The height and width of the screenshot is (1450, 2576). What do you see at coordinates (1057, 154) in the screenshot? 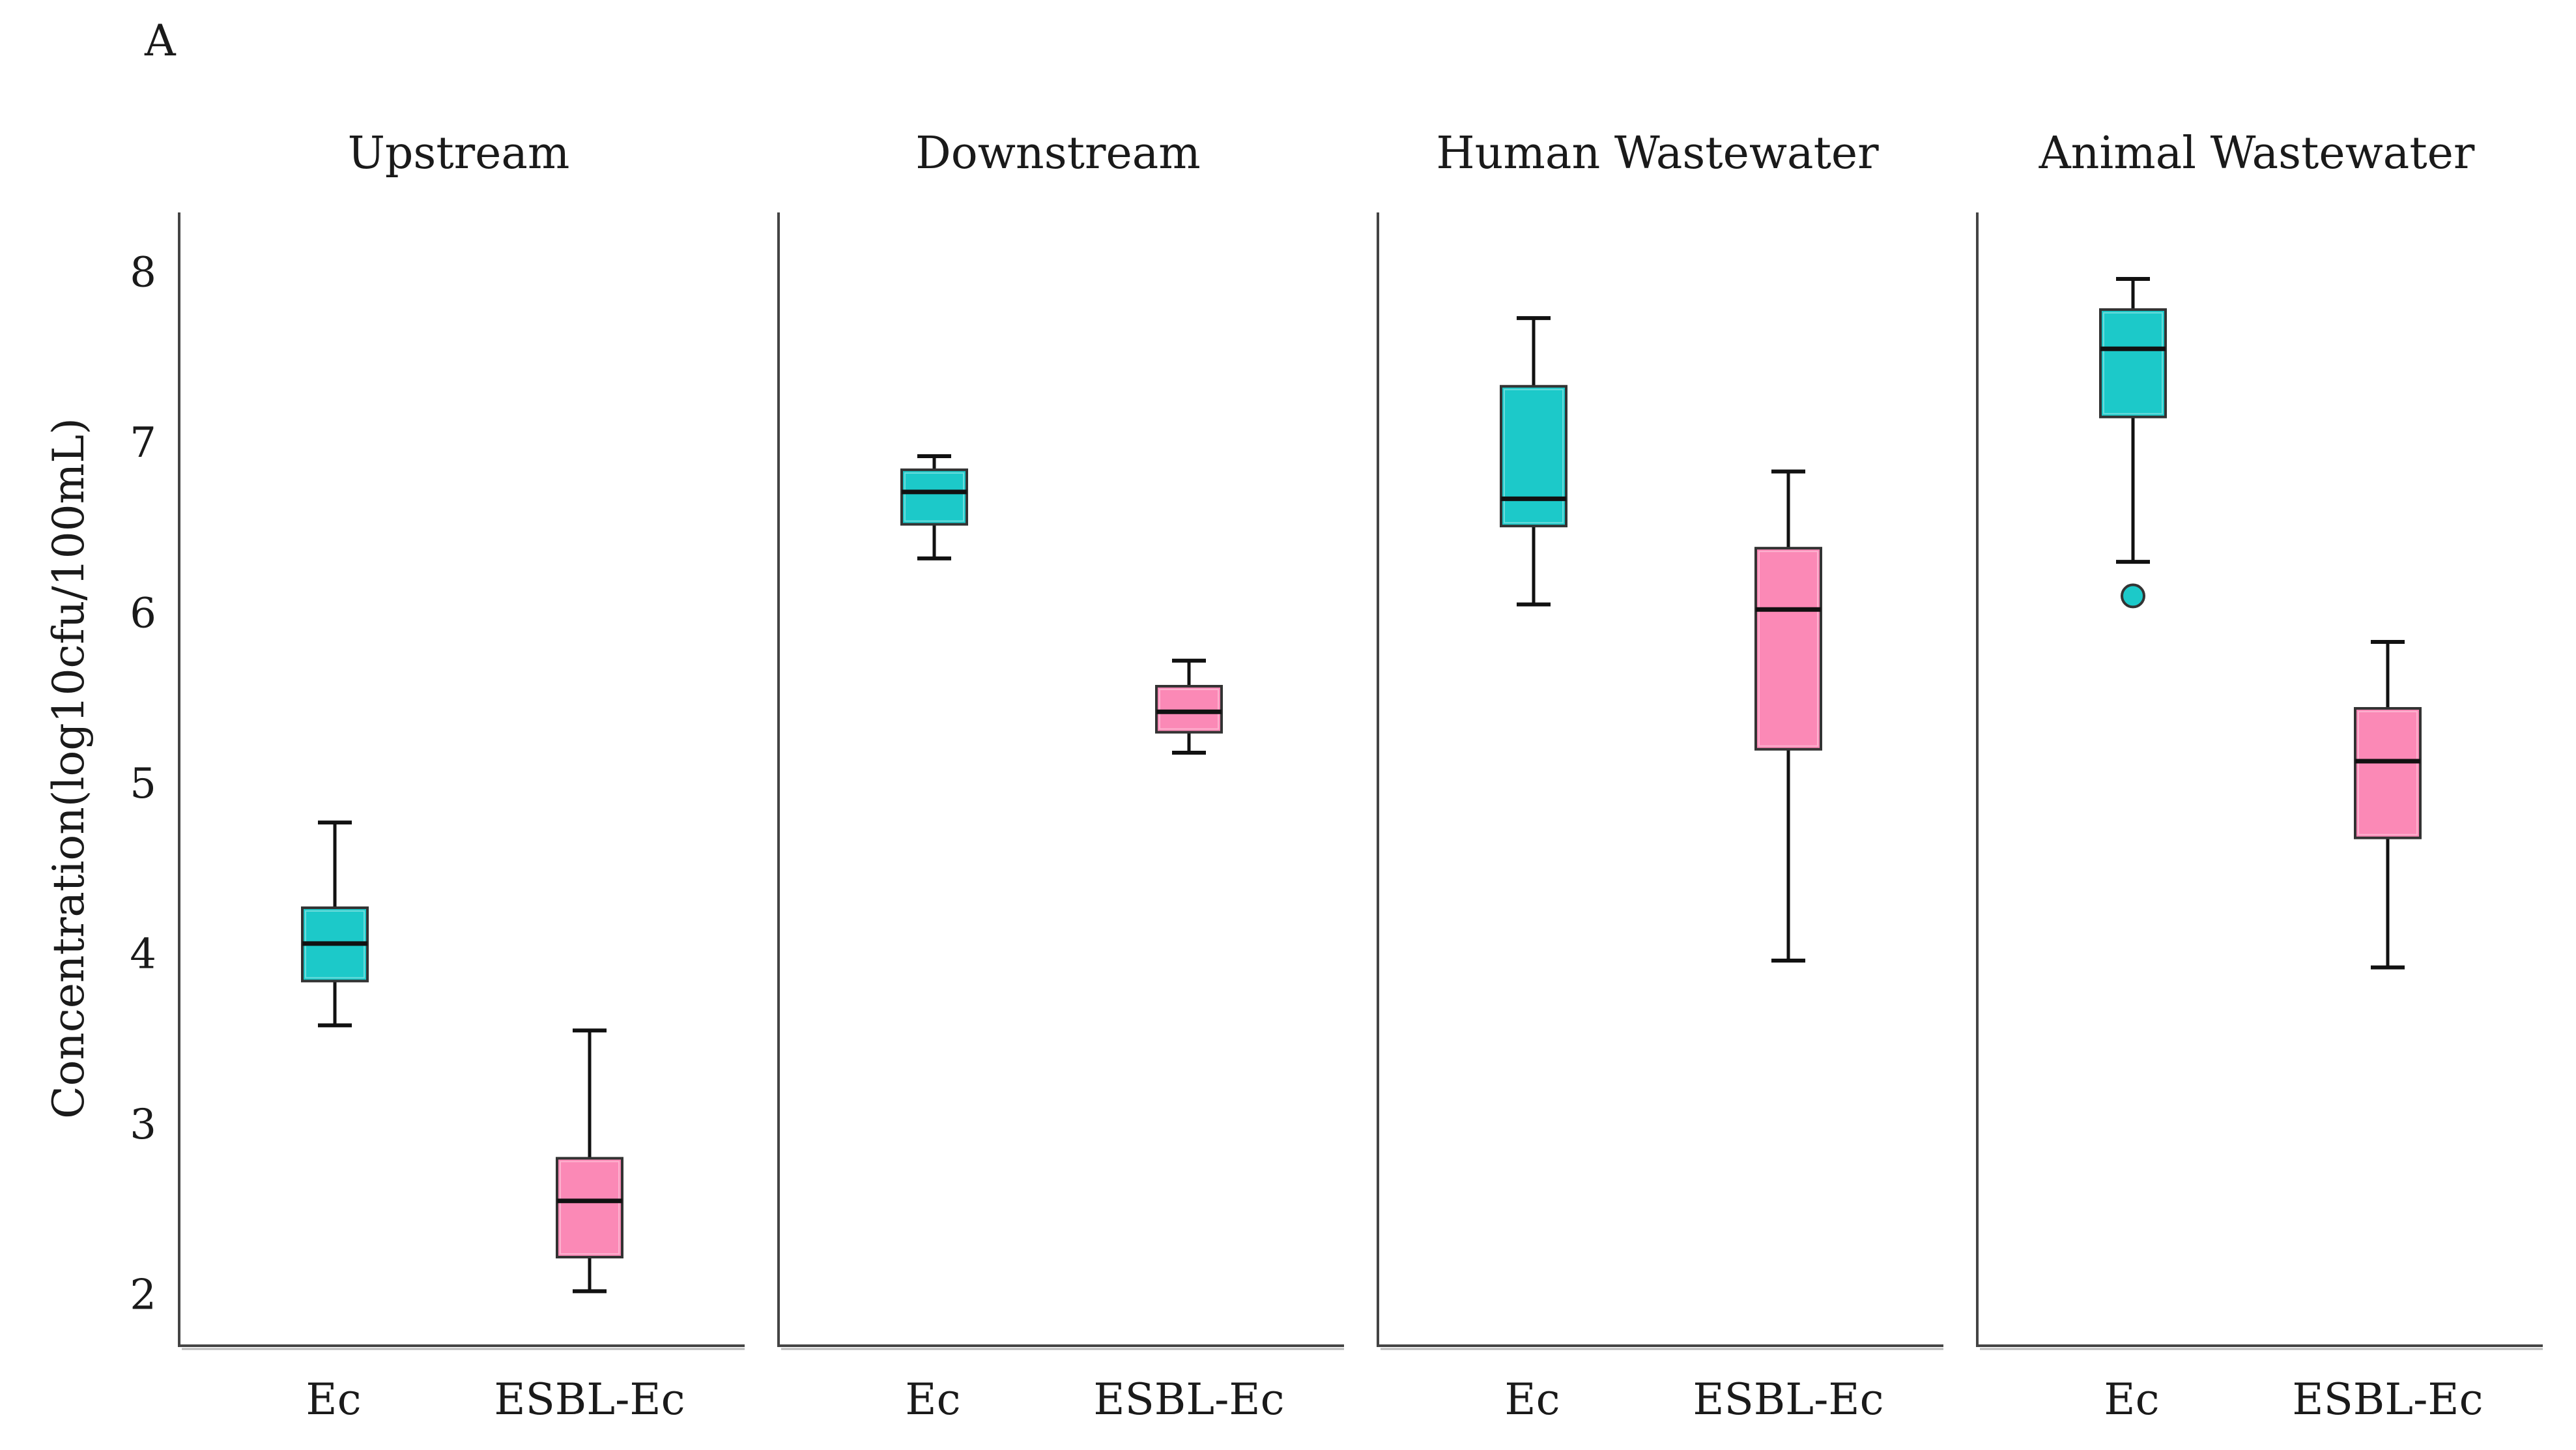
I see `panel-title: Downstream` at bounding box center [1057, 154].